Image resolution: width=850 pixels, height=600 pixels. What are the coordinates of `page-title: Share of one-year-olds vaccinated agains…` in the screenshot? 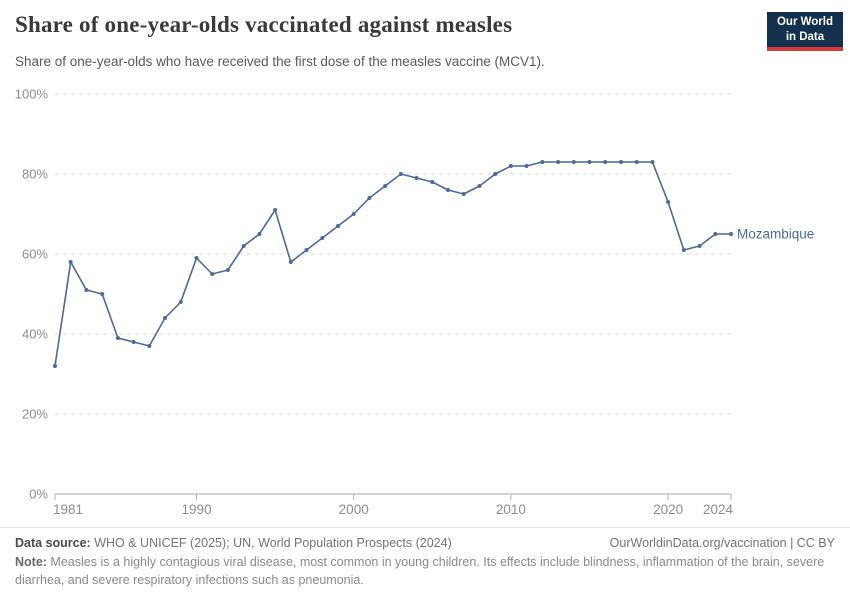 It's located at (264, 24).